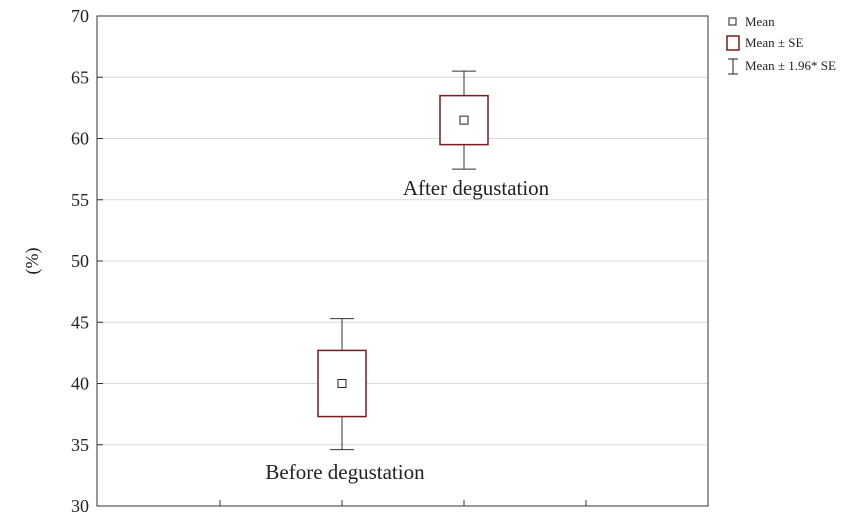  What do you see at coordinates (403, 503) in the screenshot?
I see `x-axis-ticks` at bounding box center [403, 503].